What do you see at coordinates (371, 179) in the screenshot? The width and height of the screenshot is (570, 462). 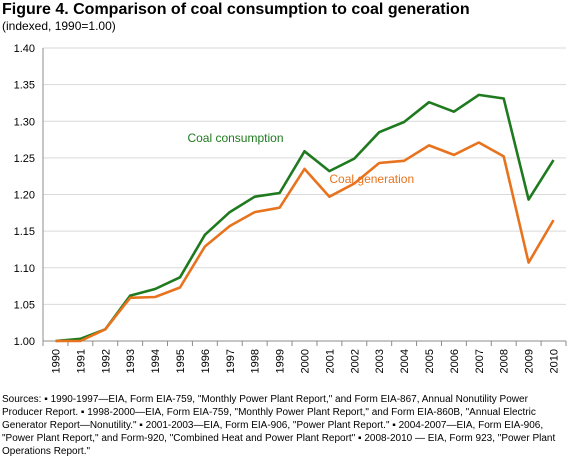 I see `coal-generation-label: Coal generation` at bounding box center [371, 179].